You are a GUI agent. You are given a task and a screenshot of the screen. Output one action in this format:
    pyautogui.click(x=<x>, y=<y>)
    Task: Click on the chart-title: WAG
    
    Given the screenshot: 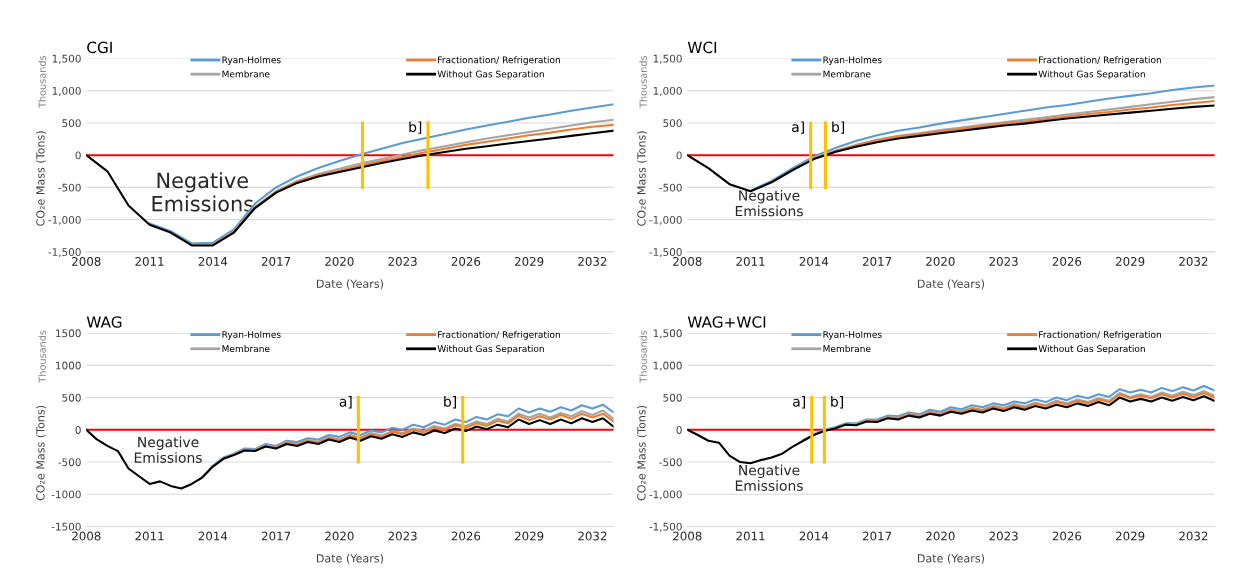 What is the action you would take?
    pyautogui.click(x=104, y=322)
    